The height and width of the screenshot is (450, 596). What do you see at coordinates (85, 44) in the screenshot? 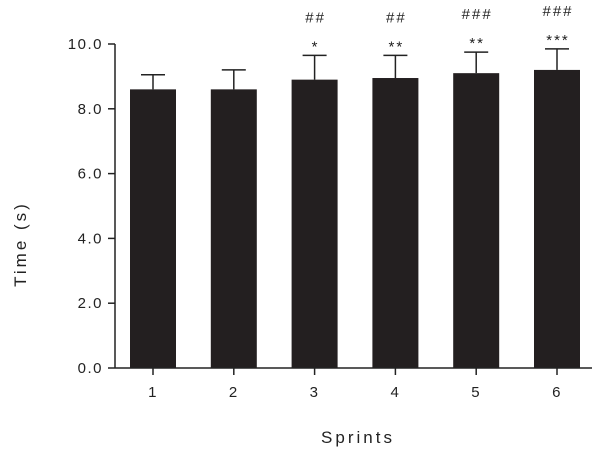
I see `y-tick-label: 10.0` at bounding box center [85, 44].